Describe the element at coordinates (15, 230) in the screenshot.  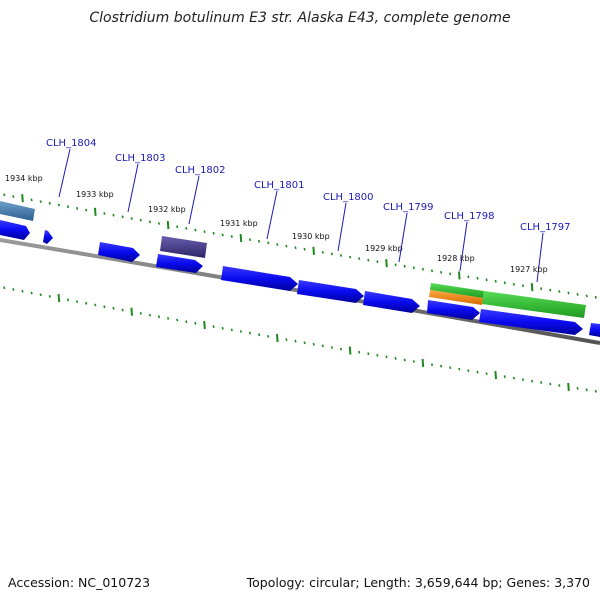
I see `gene-arrow-left-edge` at that location.